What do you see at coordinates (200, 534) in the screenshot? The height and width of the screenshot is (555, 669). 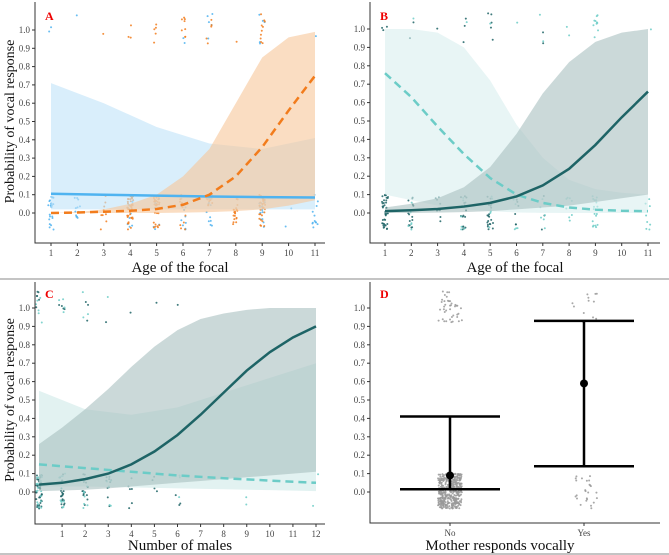 I see `x-tick-label: 7` at bounding box center [200, 534].